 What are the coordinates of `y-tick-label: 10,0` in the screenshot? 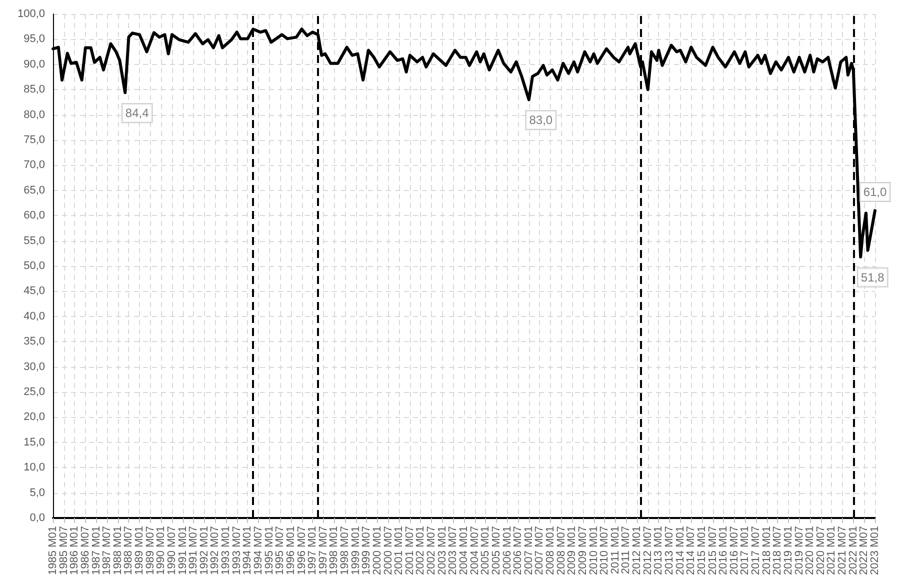 It's located at (34, 468).